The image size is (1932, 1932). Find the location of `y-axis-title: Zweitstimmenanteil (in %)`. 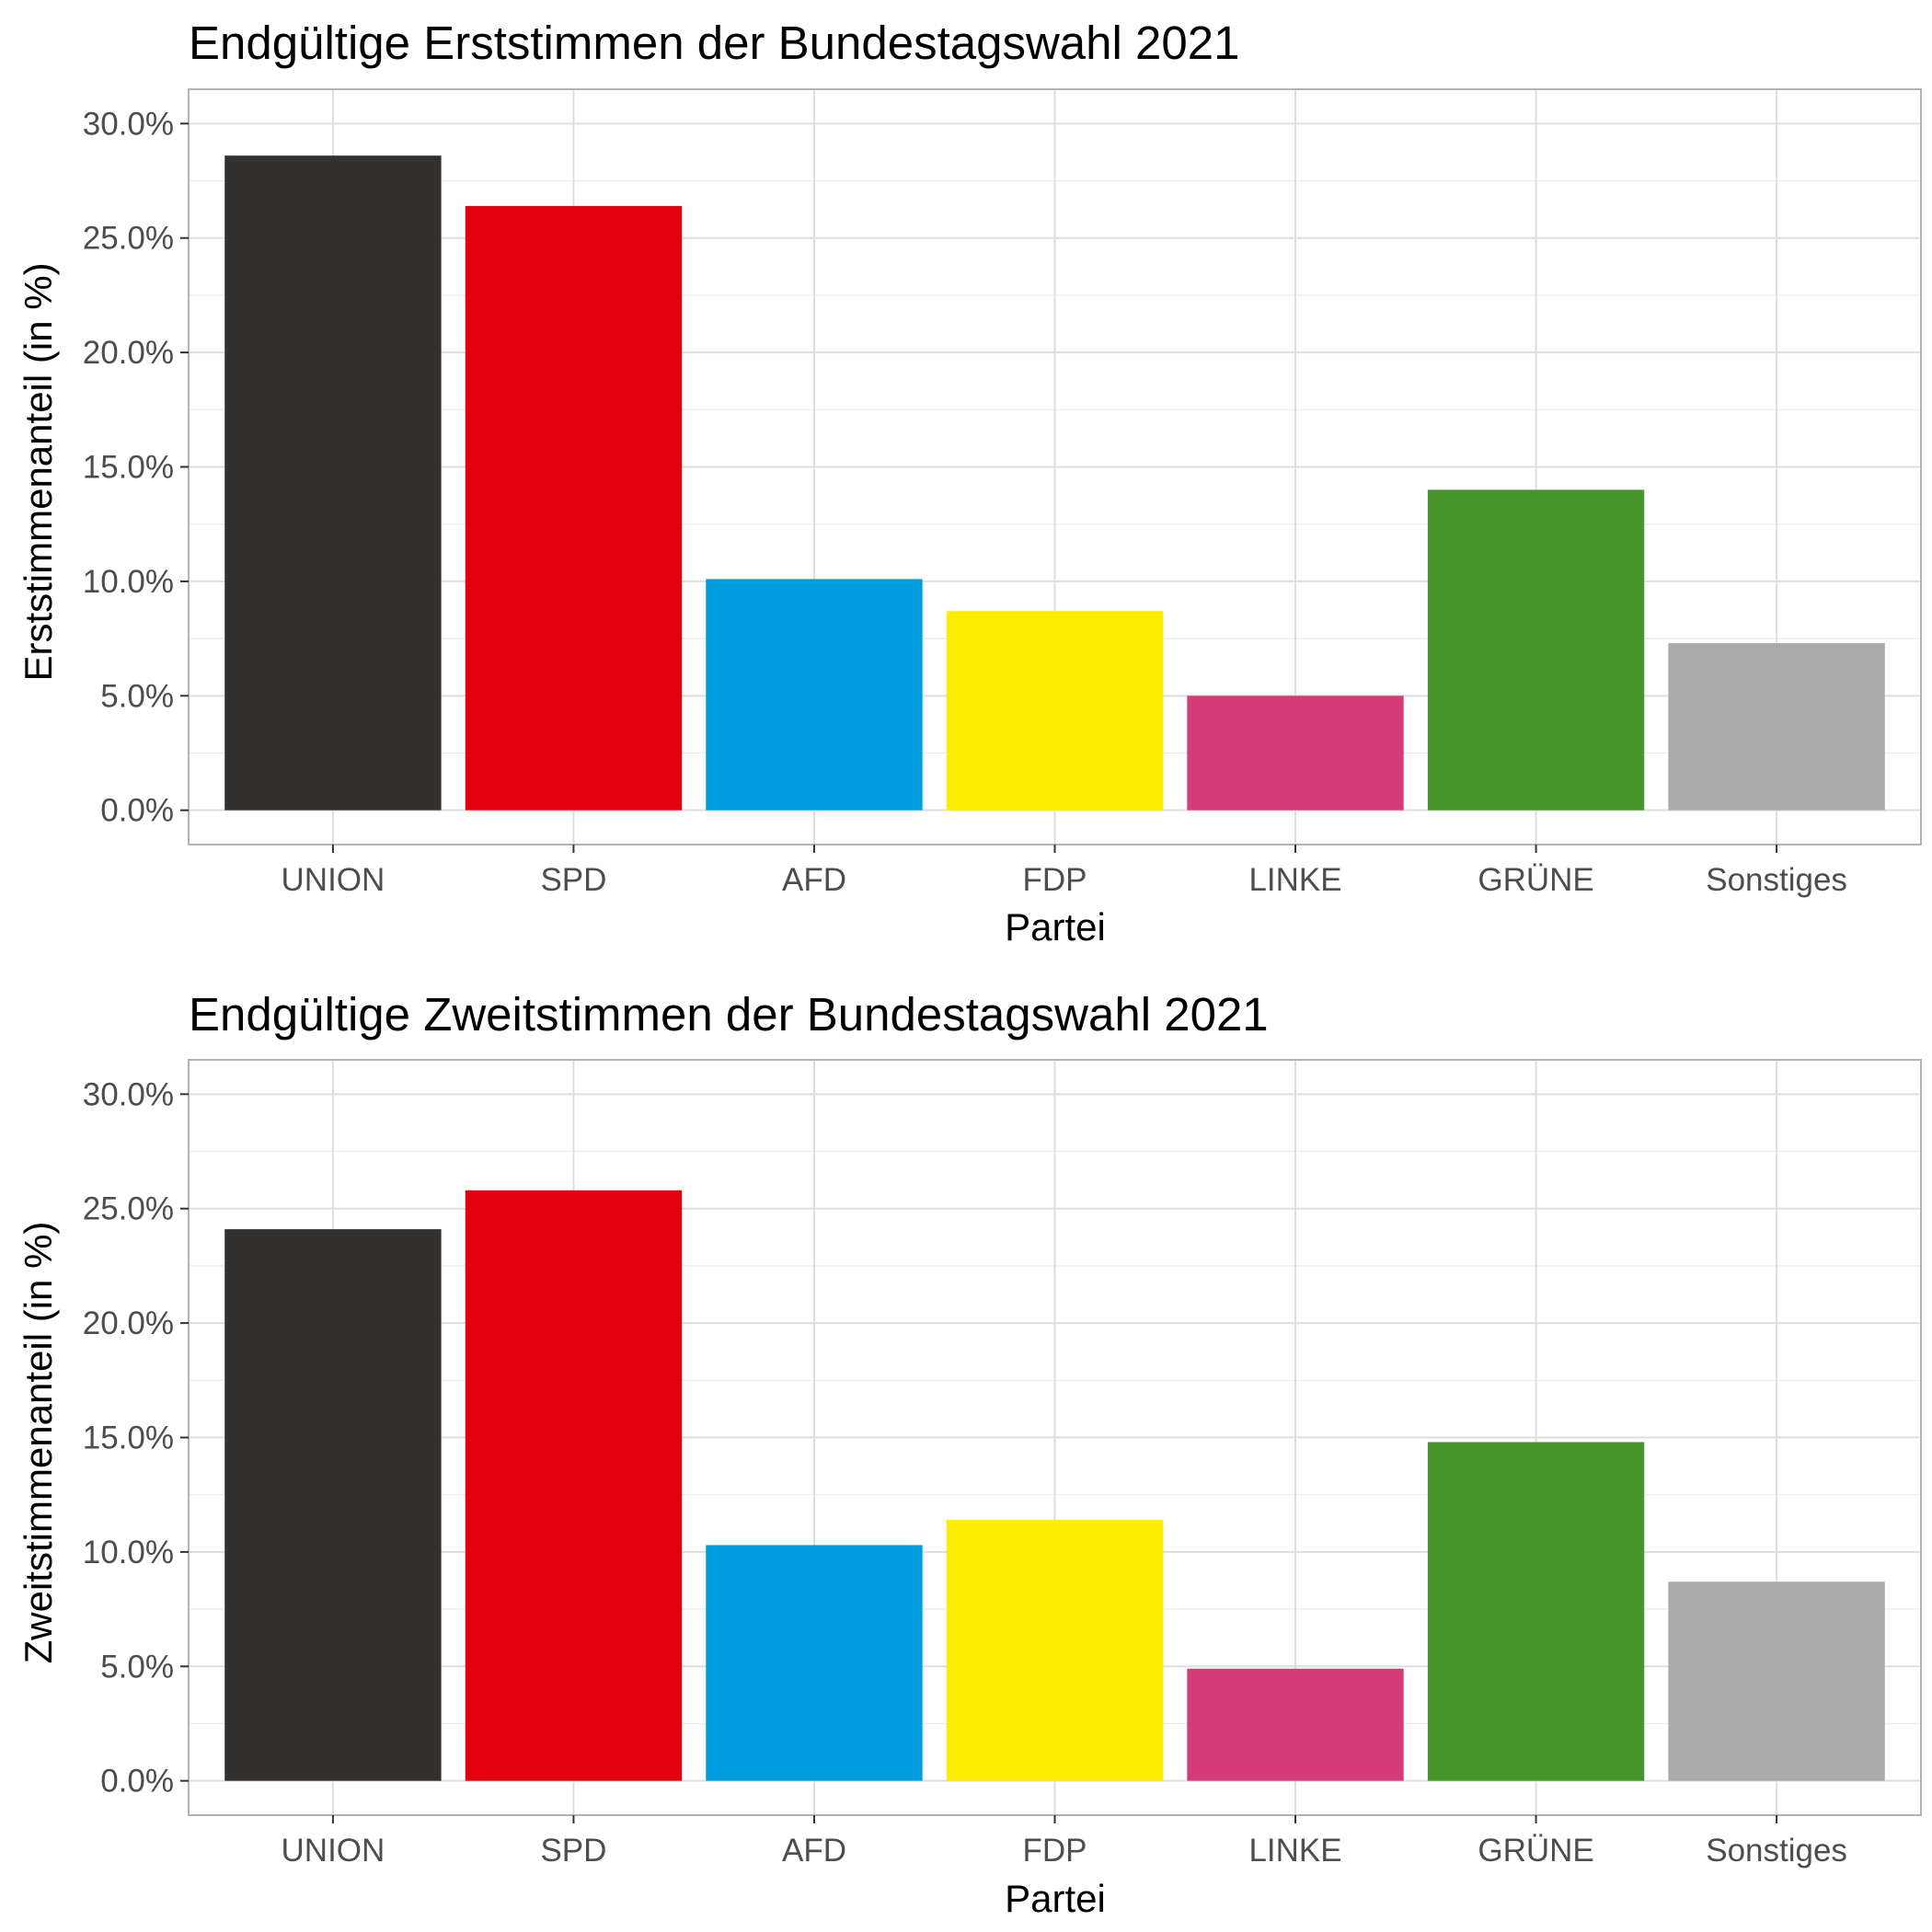

y-axis-title: Zweitstimmenanteil (in %) is located at coordinates (38, 1443).